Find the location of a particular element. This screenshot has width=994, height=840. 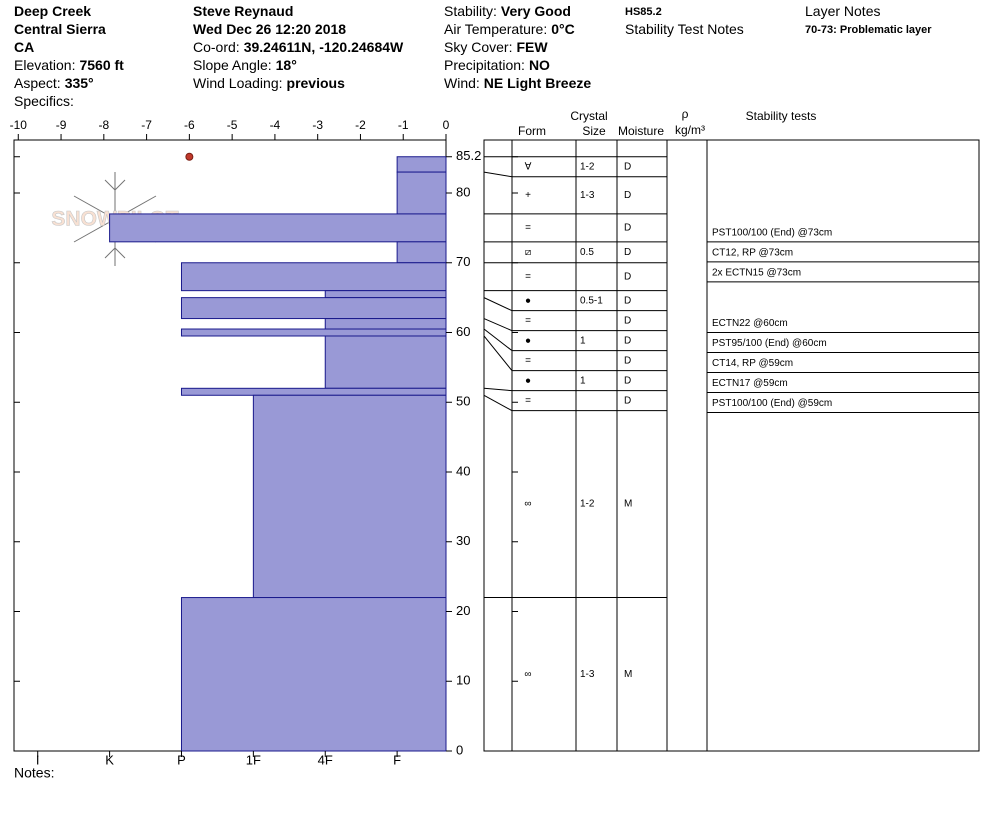

header-field: Steve Reynaud is located at coordinates (243, 11).